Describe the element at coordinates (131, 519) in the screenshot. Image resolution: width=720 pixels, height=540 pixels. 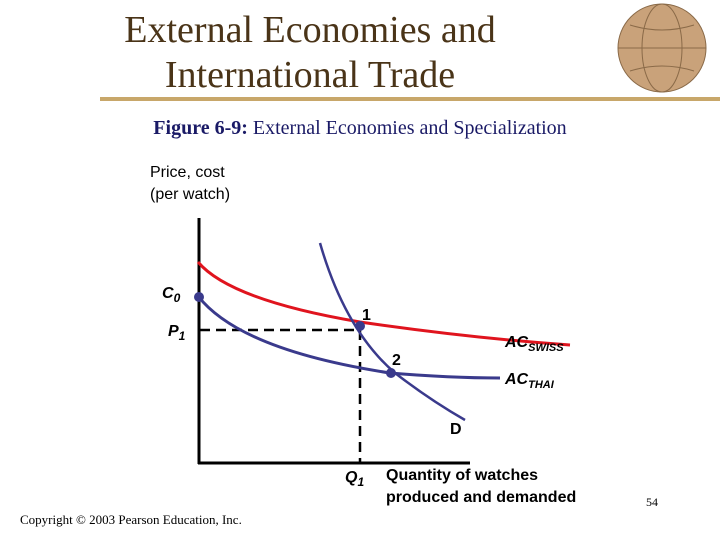
I see `copyright: Copyright © 2003 Pearson Education, Inc.` at that location.